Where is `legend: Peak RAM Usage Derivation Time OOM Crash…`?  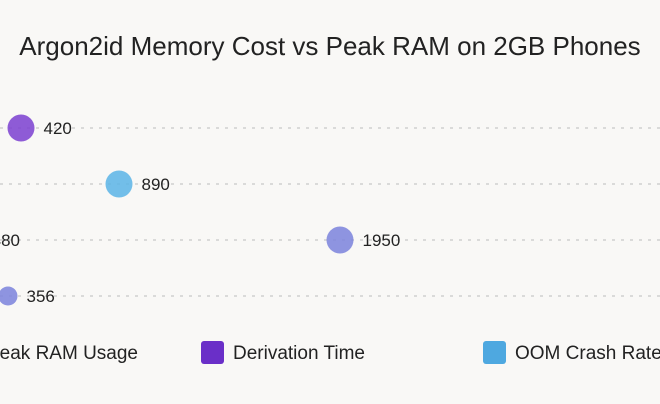
legend: Peak RAM Usage Derivation Time OOM Crash… is located at coordinates (330, 352).